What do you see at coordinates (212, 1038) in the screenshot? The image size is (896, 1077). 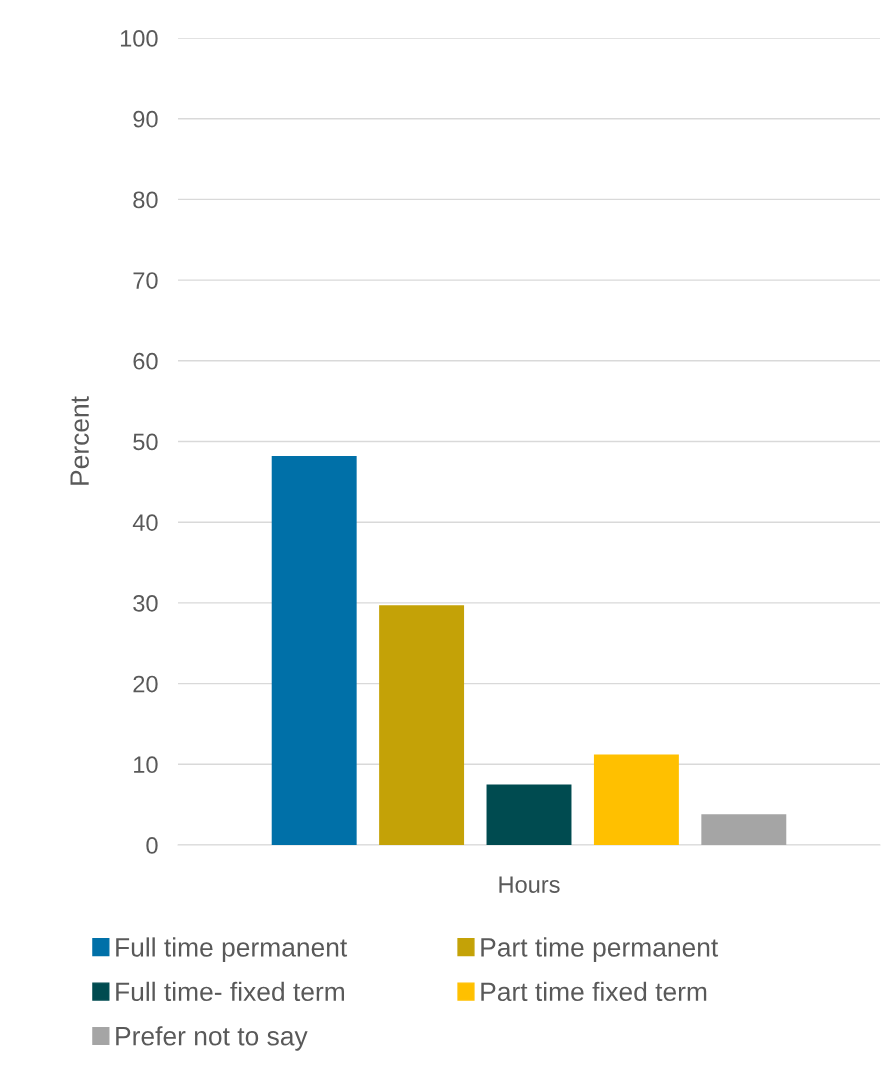 I see `legend-label: Prefer not to say` at bounding box center [212, 1038].